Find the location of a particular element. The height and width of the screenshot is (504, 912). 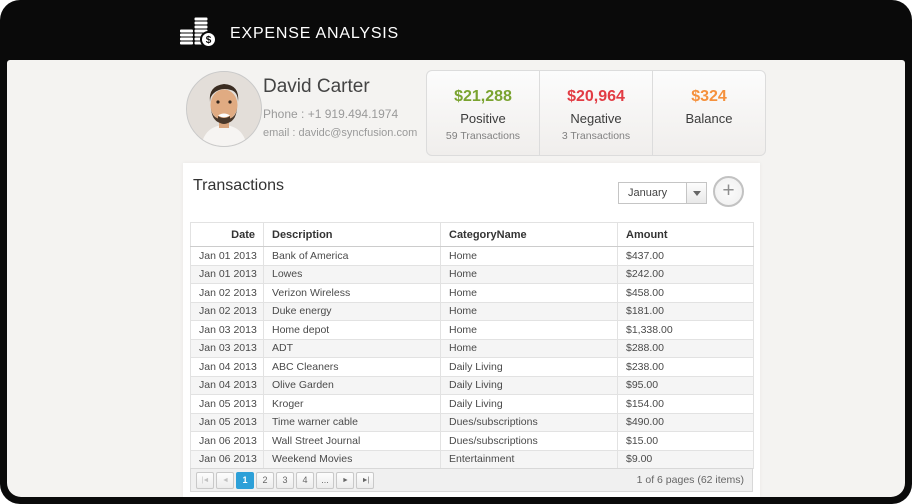

cell-description: Bank of America is located at coordinates (352, 256).